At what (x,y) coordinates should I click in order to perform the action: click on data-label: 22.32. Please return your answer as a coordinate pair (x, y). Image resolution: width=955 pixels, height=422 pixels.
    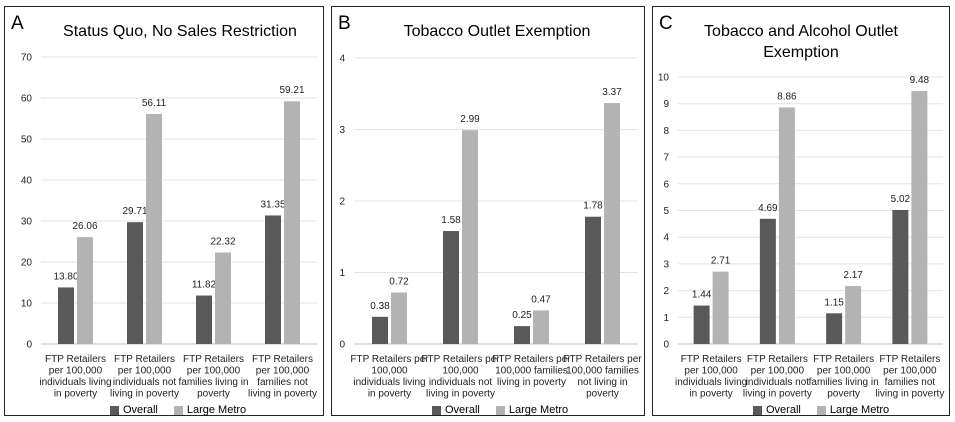
    Looking at the image, I should click on (222, 241).